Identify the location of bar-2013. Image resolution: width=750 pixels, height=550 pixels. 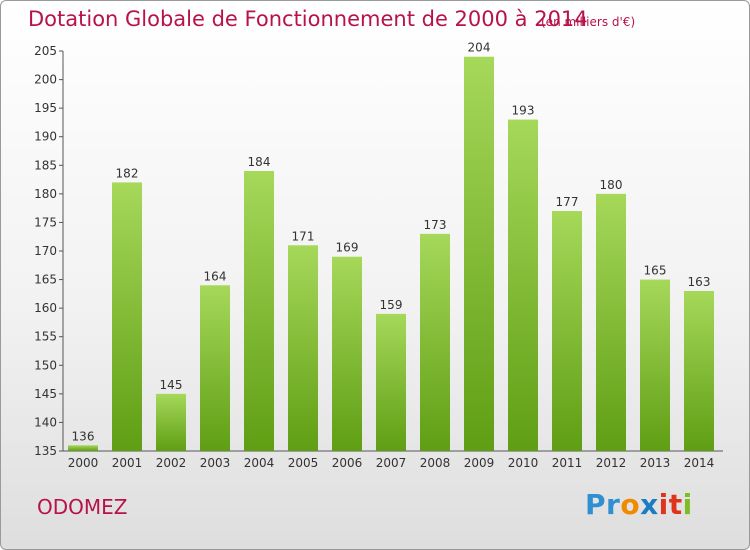
(655, 365).